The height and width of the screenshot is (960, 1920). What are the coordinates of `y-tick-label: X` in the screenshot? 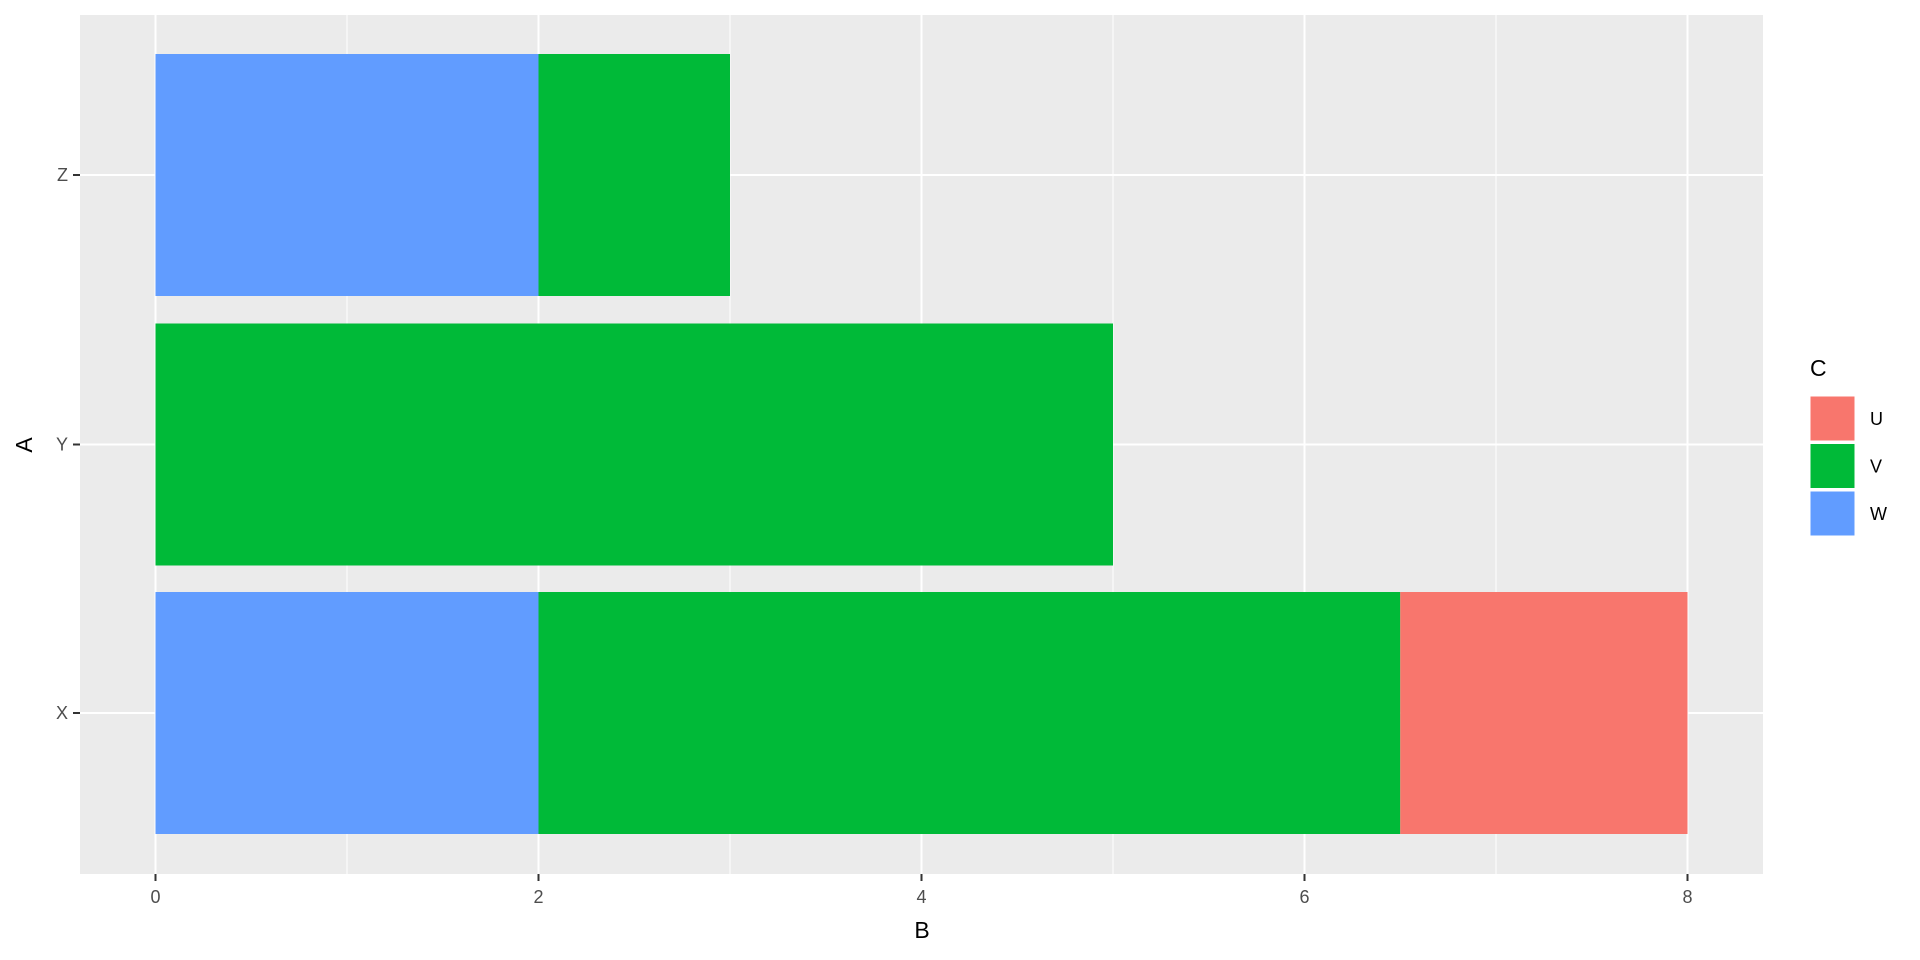 It's located at (62, 713).